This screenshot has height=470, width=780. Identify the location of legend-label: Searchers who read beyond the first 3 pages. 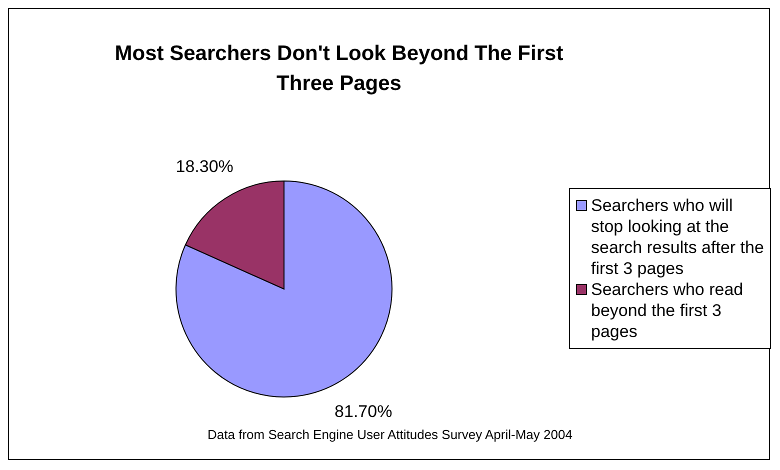
(667, 310).